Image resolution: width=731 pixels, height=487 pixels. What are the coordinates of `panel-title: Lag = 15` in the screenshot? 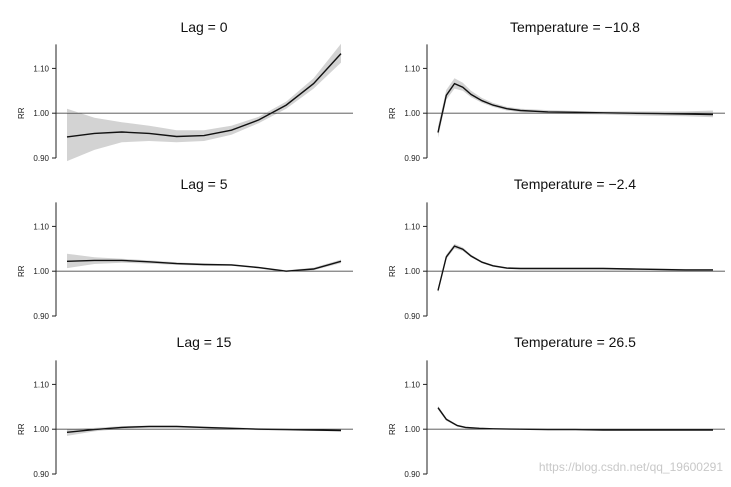 It's located at (204, 342).